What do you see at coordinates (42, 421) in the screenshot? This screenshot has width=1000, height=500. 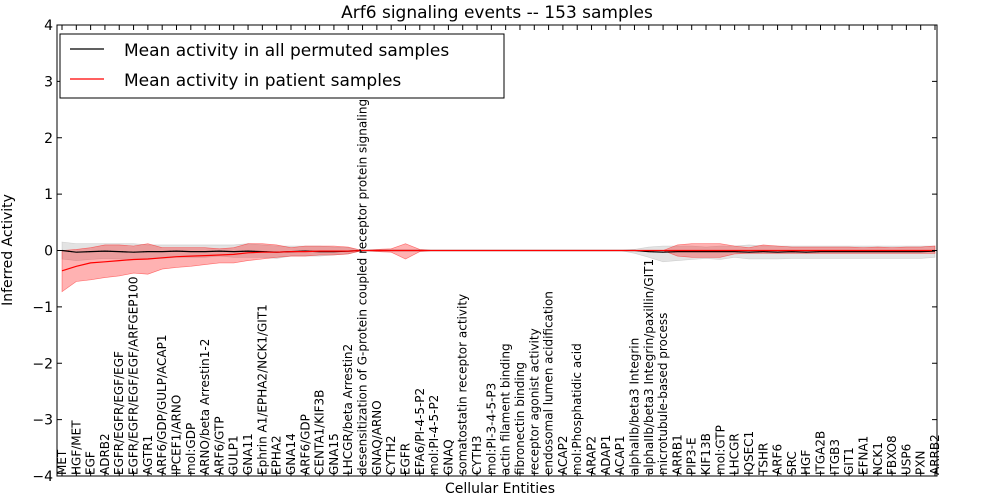 I see `y-tick-label: −3` at bounding box center [42, 421].